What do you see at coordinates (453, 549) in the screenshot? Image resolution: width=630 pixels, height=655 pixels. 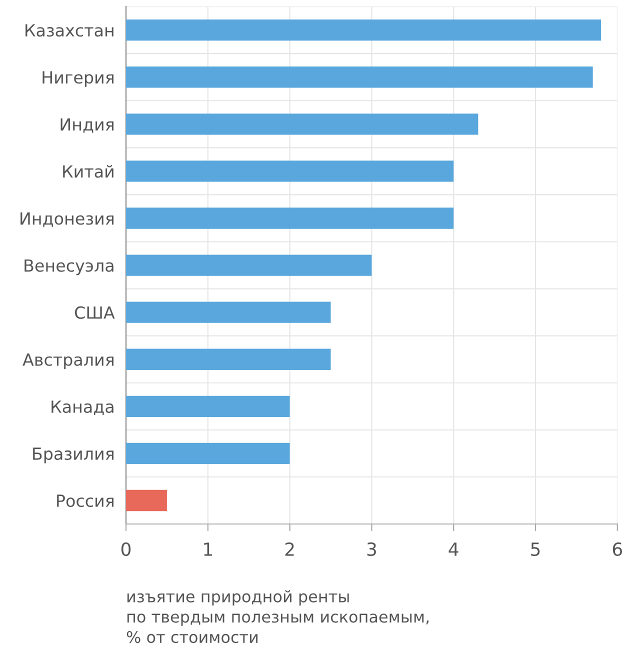 I see `x-tick-label: 4` at bounding box center [453, 549].